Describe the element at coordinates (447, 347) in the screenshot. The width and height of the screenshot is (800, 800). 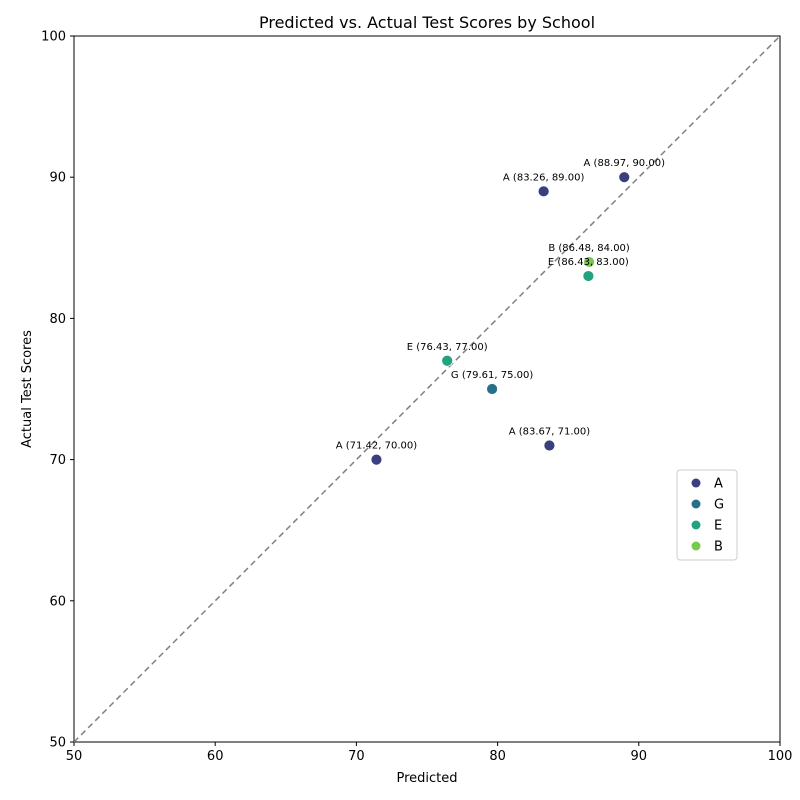
I see `data-label: E (76.43, 77.00)` at that location.